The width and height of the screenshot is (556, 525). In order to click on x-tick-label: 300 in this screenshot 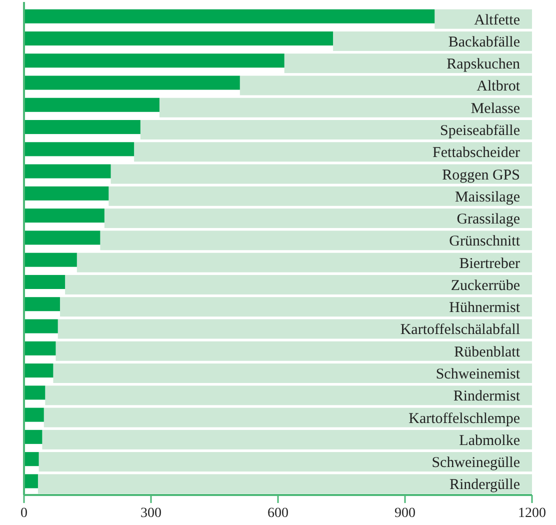, I will do `click(151, 513)`.